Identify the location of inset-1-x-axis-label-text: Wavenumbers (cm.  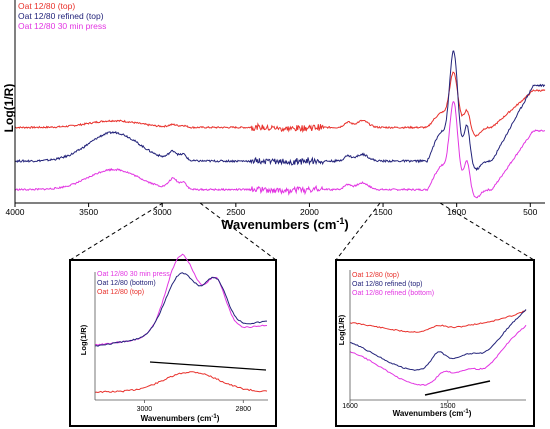
(176, 418).